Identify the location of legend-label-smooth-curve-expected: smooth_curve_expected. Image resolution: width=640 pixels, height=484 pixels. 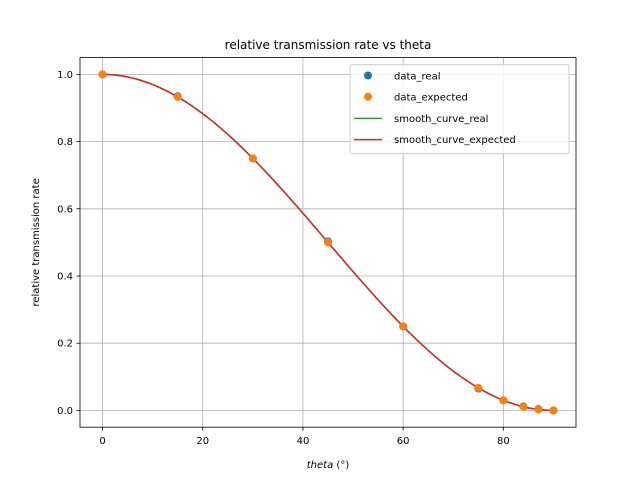
(455, 140).